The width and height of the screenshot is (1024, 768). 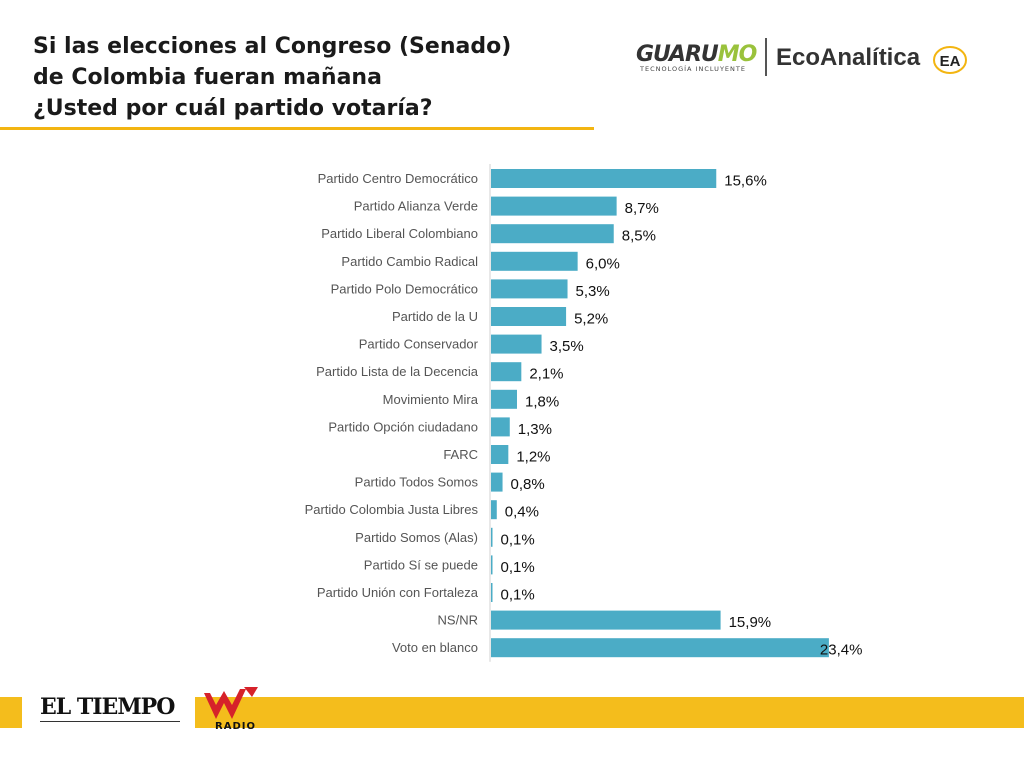 What do you see at coordinates (403, 426) in the screenshot?
I see `category-label: Partido Opción ciudadano` at bounding box center [403, 426].